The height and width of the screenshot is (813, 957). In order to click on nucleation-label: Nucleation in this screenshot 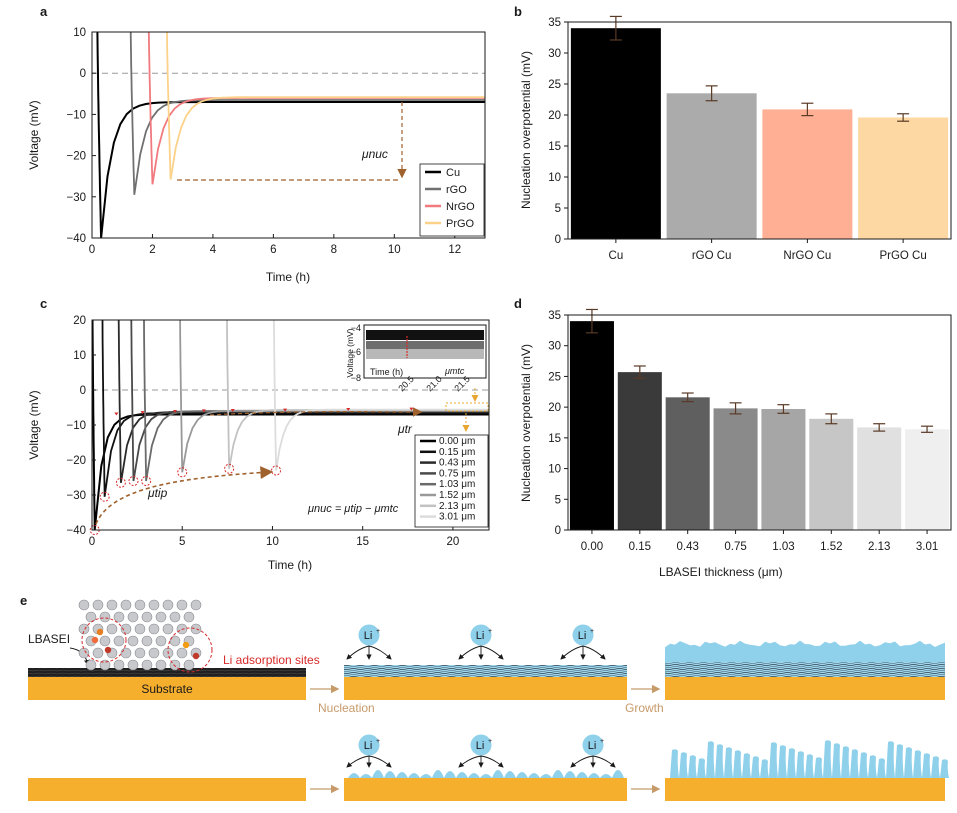, I will do `click(346, 708)`.